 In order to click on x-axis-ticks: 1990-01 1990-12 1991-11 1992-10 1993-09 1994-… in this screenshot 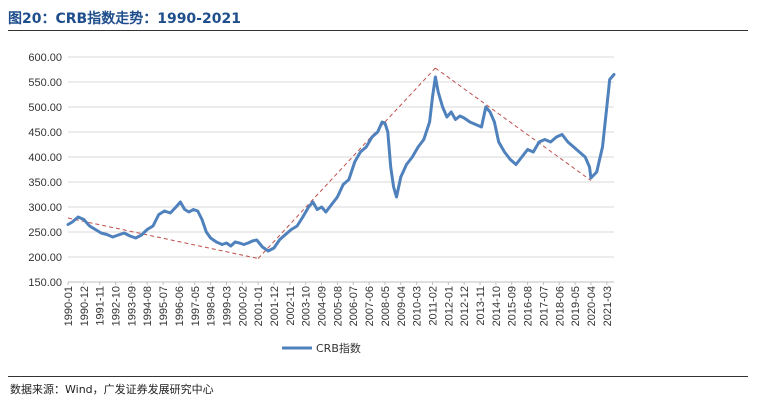, I will do `click(338, 304)`.